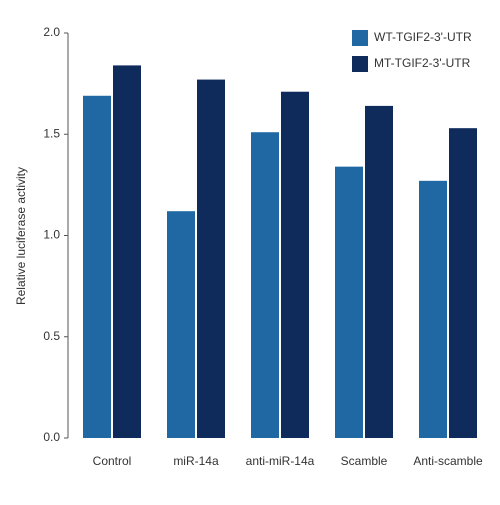  What do you see at coordinates (51, 32) in the screenshot?
I see `y-tick-label: 2.0` at bounding box center [51, 32].